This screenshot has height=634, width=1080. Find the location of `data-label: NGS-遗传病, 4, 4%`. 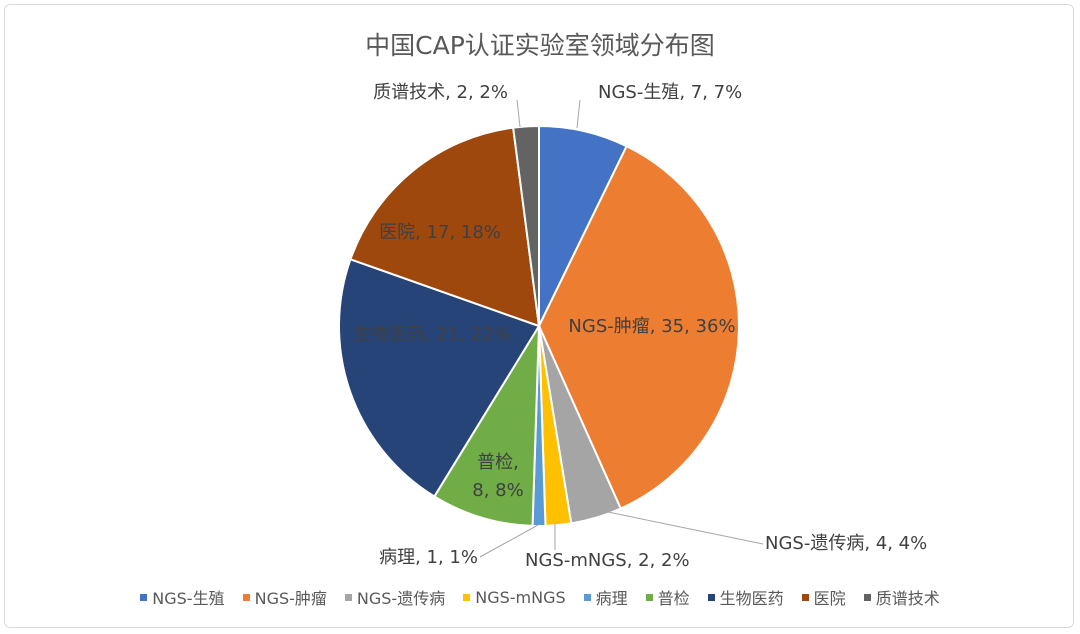

data-label: NGS-遗传病, 4, 4% is located at coordinates (846, 543).